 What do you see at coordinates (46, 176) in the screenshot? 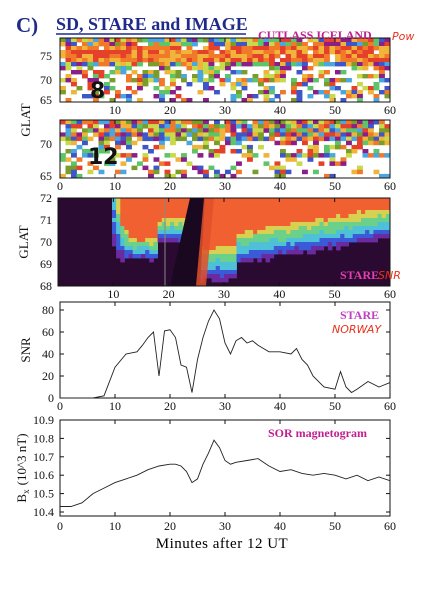
I see `cutlass-beam12-ytick: 65` at bounding box center [46, 176].